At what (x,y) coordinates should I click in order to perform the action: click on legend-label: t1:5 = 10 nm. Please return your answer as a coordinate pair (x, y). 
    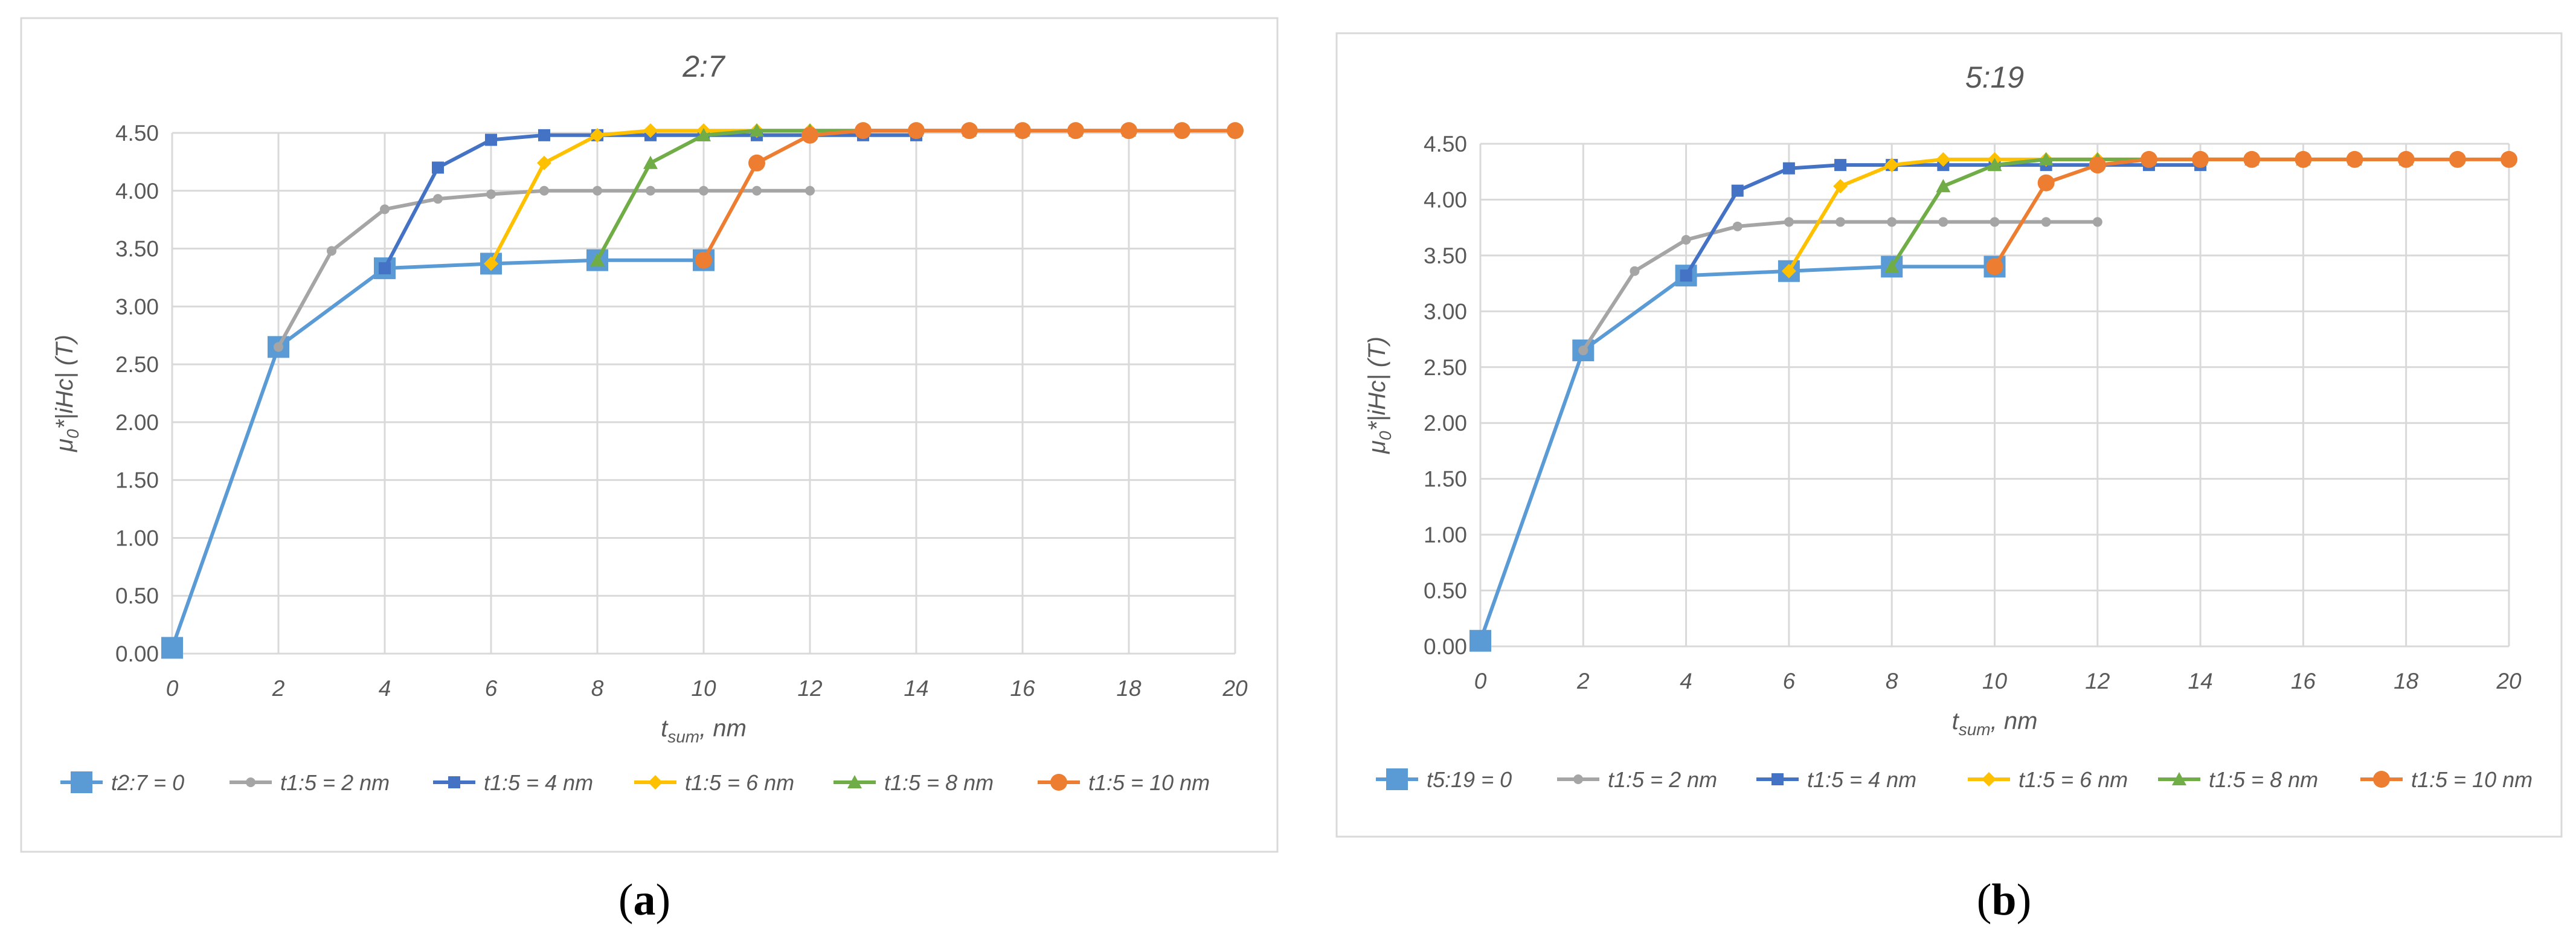
    Looking at the image, I should click on (1149, 782).